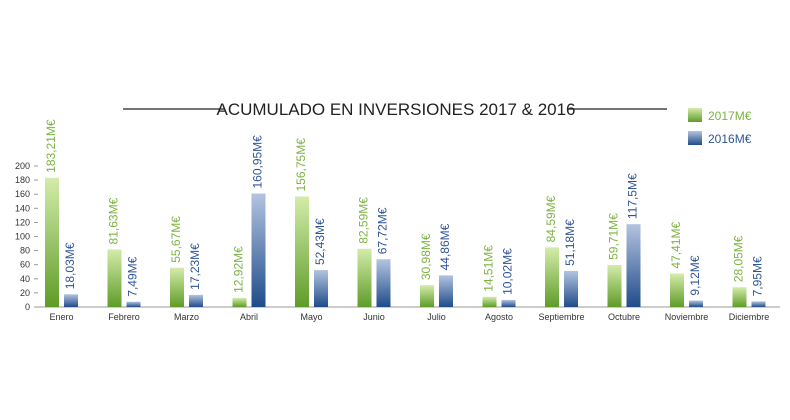  Describe the element at coordinates (176, 239) in the screenshot. I see `value-label: 55,67M€` at that location.